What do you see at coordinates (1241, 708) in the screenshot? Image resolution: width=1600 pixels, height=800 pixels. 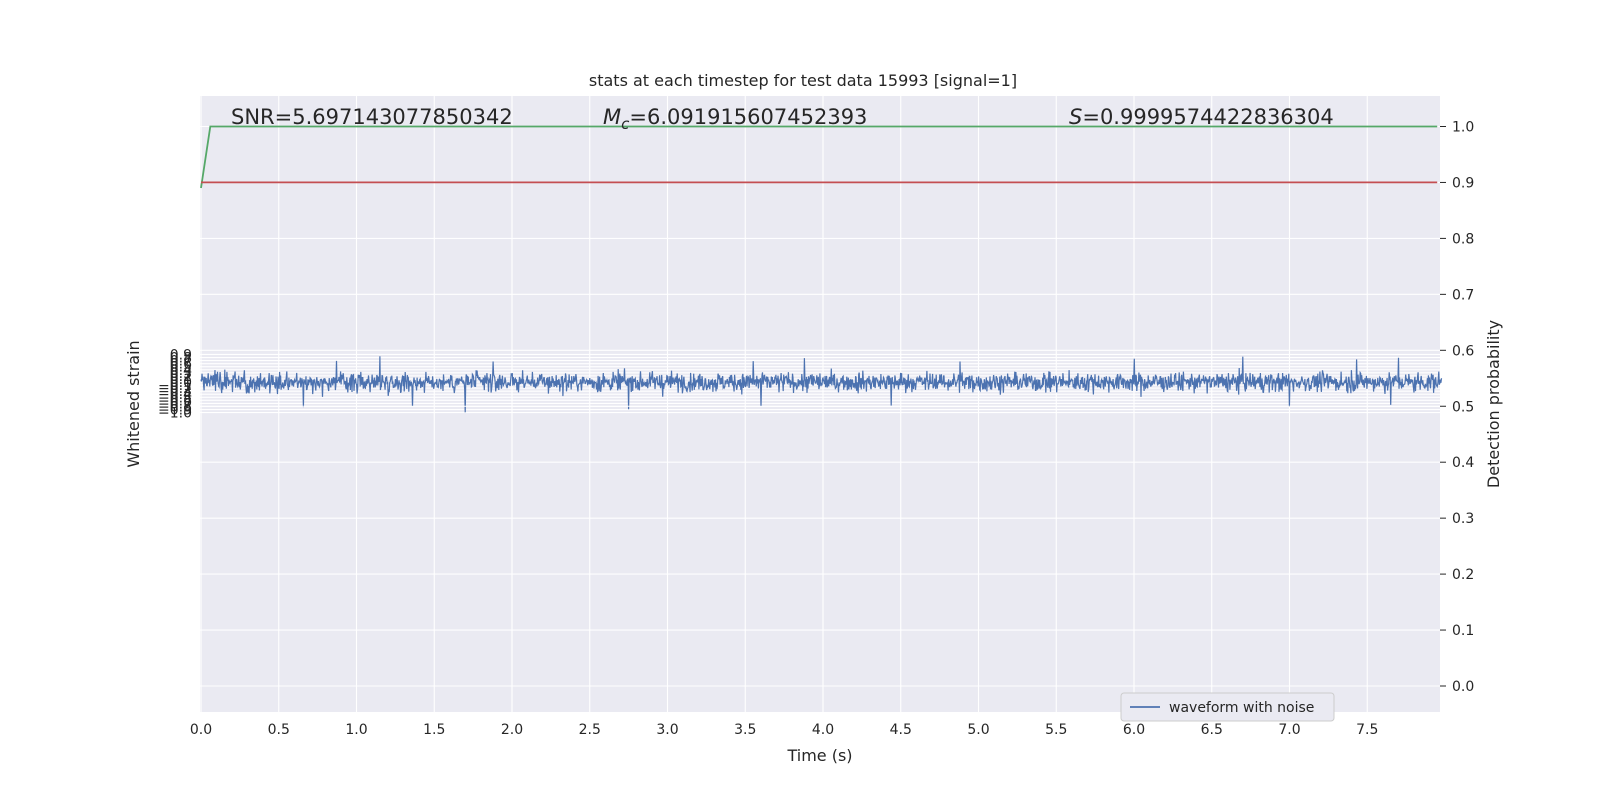 I see `legend-label-waveform: waveform with noise` at bounding box center [1241, 708].